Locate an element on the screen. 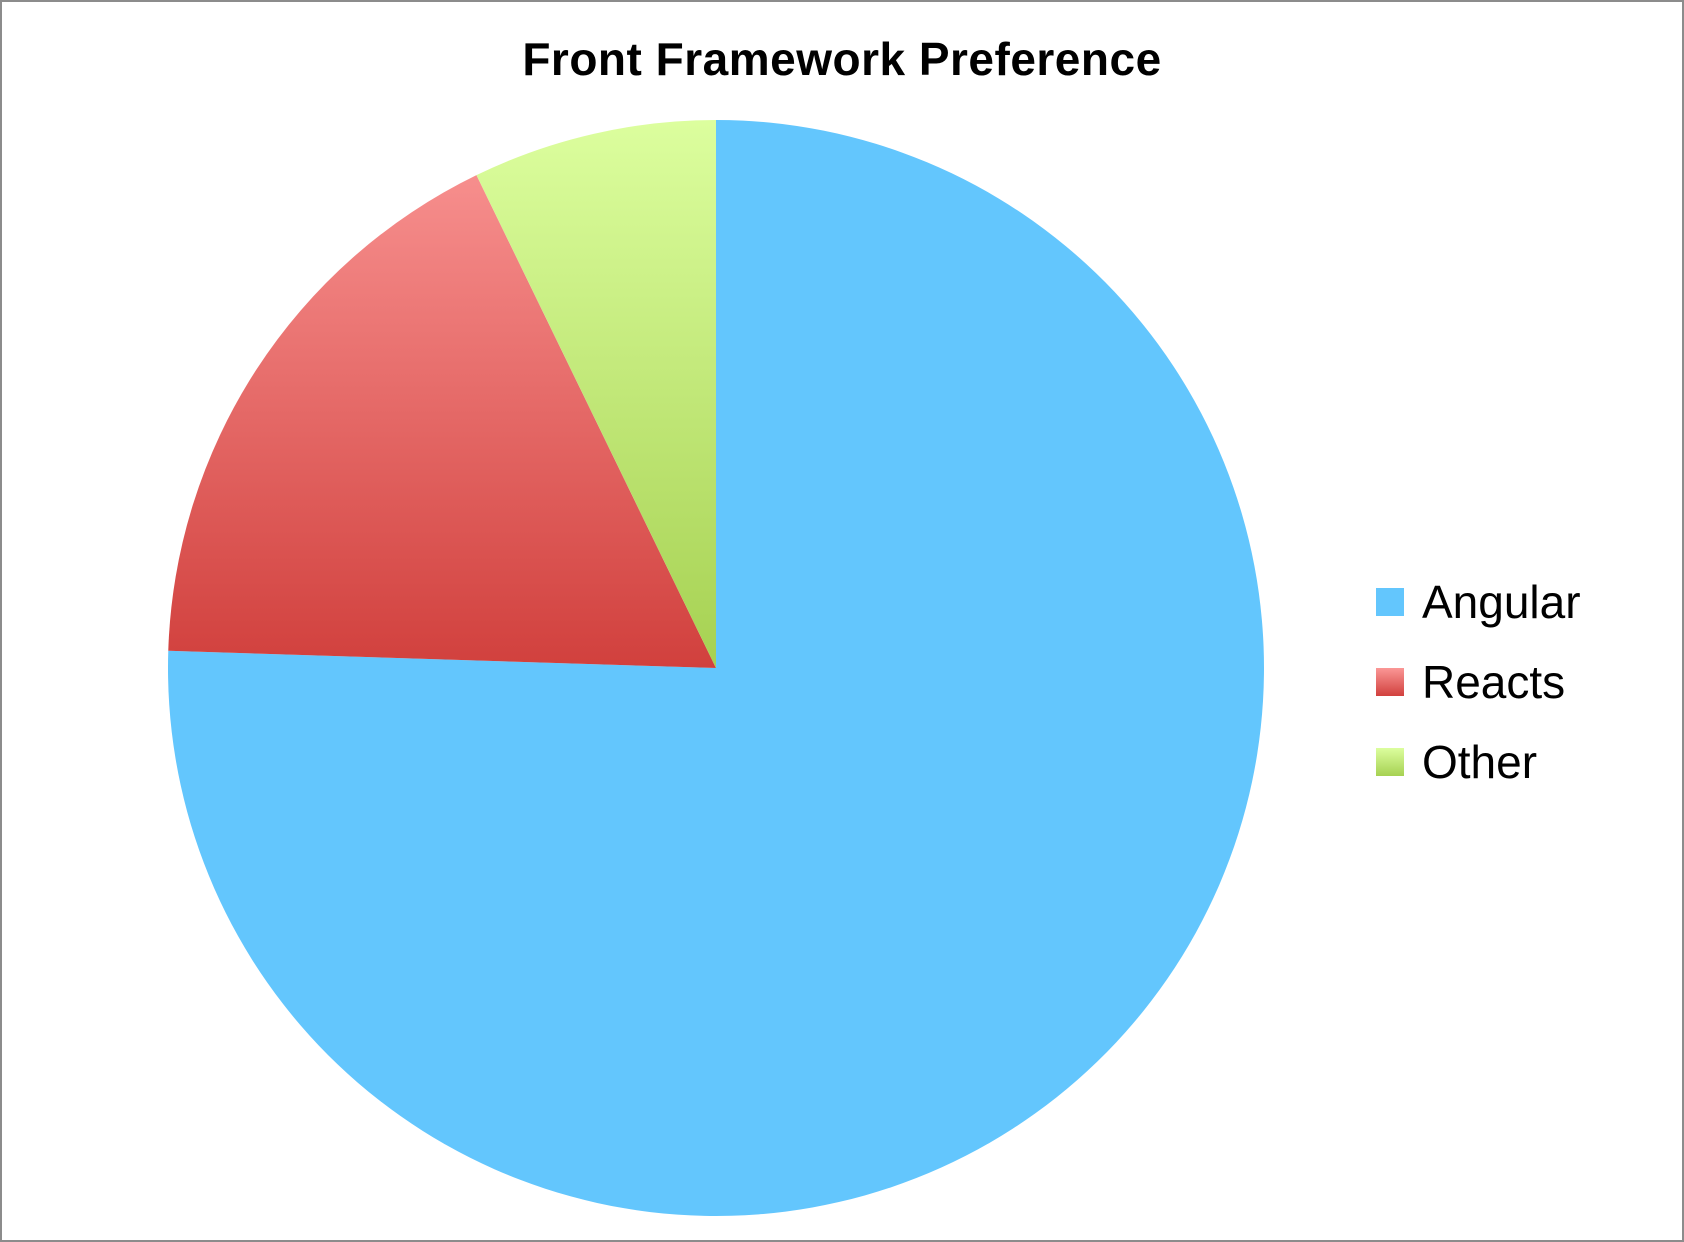 The height and width of the screenshot is (1242, 1684). legend-item-reacts: Reacts is located at coordinates (1478, 682).